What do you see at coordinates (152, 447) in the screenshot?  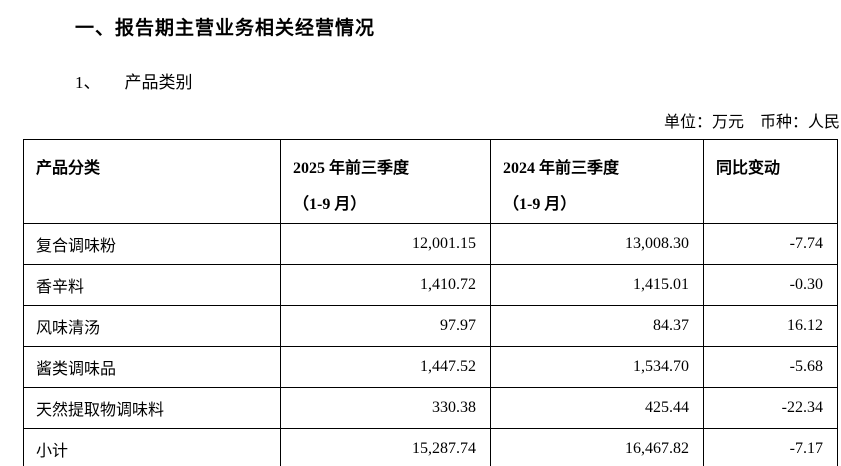 I see `cell-category: 小计` at bounding box center [152, 447].